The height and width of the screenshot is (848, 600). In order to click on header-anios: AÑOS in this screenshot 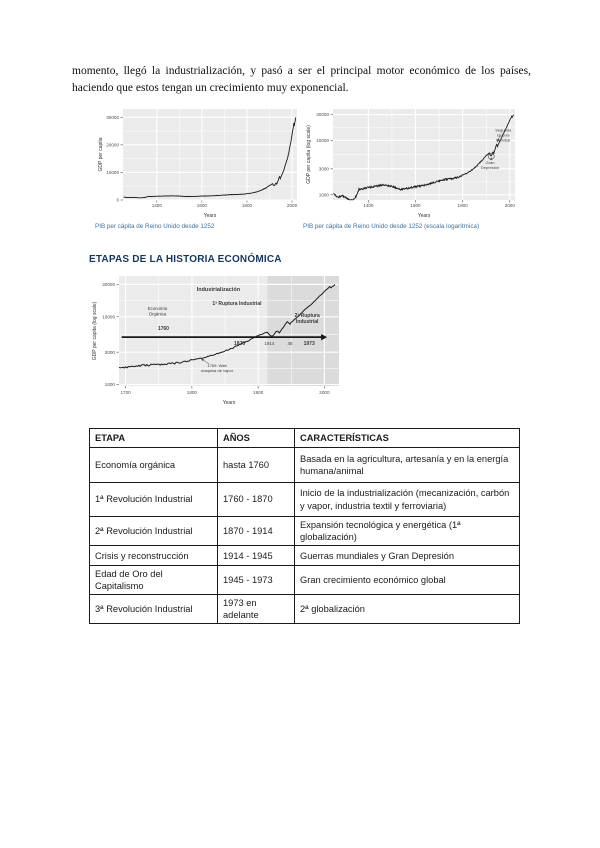, I will do `click(256, 438)`.